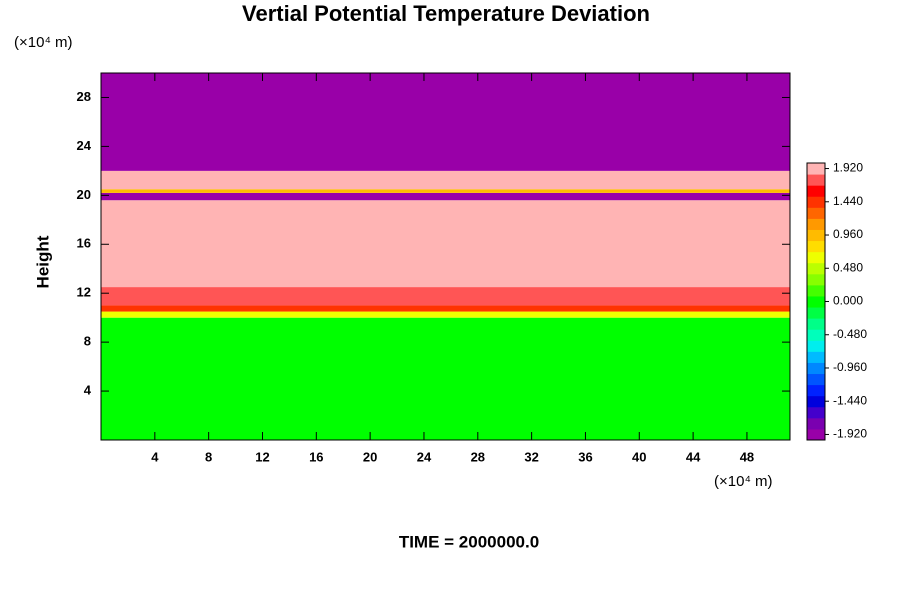 The image size is (900, 600). I want to click on x-tick-label: 4, so click(155, 456).